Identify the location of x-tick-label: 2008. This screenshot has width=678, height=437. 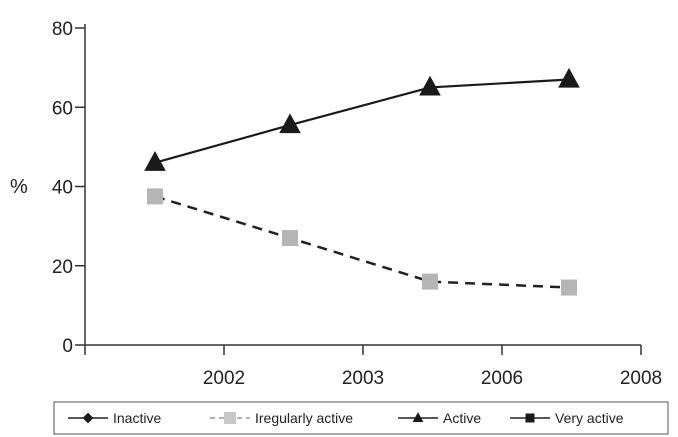
(641, 378).